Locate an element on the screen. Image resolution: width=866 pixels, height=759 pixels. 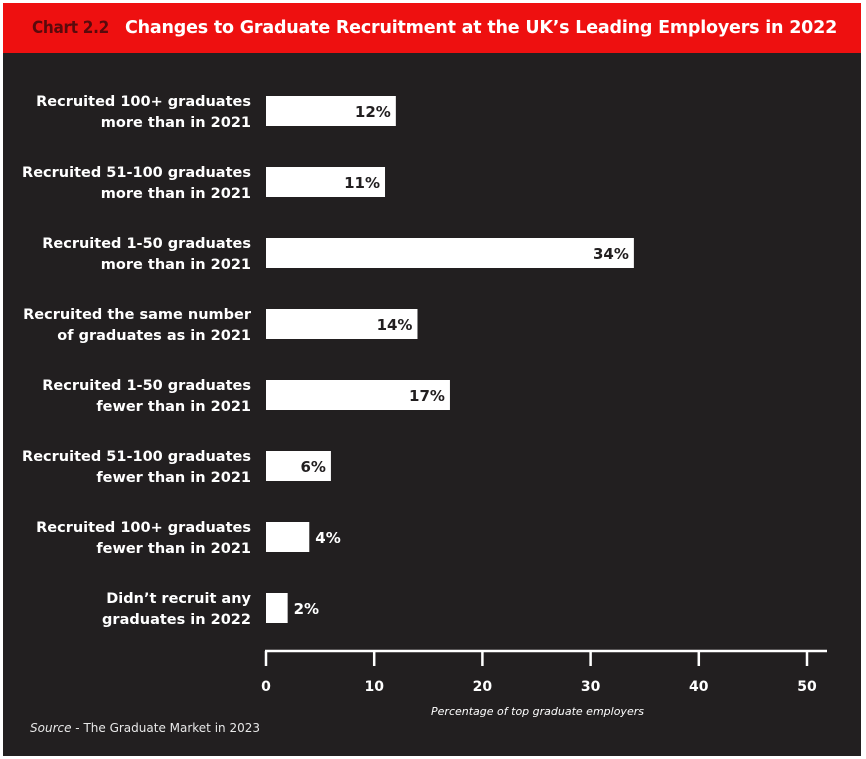
source-text: - The Graduate Market in 2023 is located at coordinates (165, 728).